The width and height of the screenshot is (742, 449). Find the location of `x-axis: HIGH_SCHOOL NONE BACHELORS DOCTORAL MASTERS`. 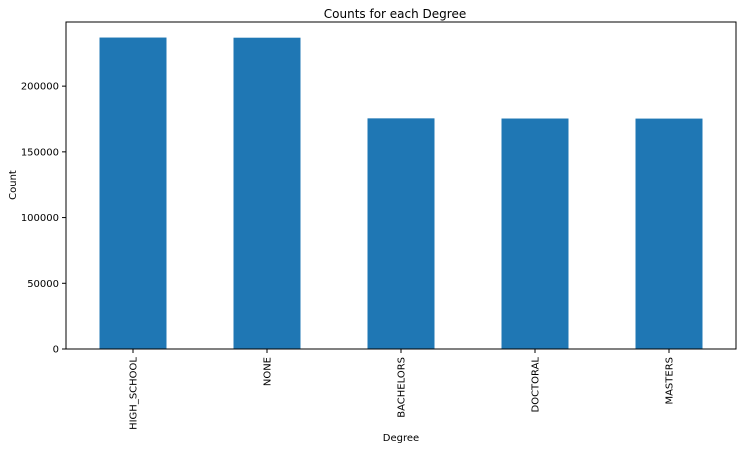

x-axis: HIGH_SCHOOL NONE BACHELORS DOCTORAL MASTERS is located at coordinates (402, 389).